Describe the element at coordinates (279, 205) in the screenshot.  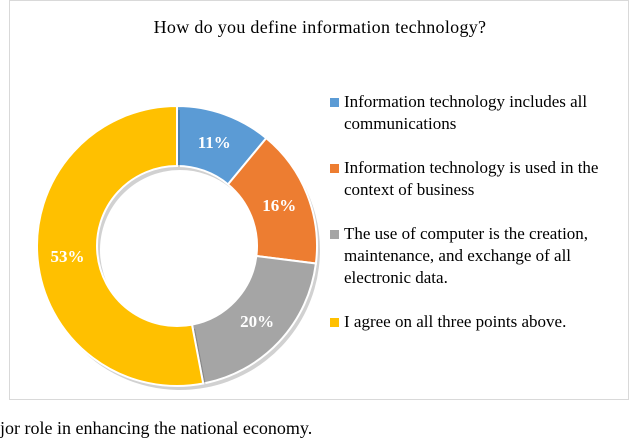
I see `slice-business-label: 16%` at that location.